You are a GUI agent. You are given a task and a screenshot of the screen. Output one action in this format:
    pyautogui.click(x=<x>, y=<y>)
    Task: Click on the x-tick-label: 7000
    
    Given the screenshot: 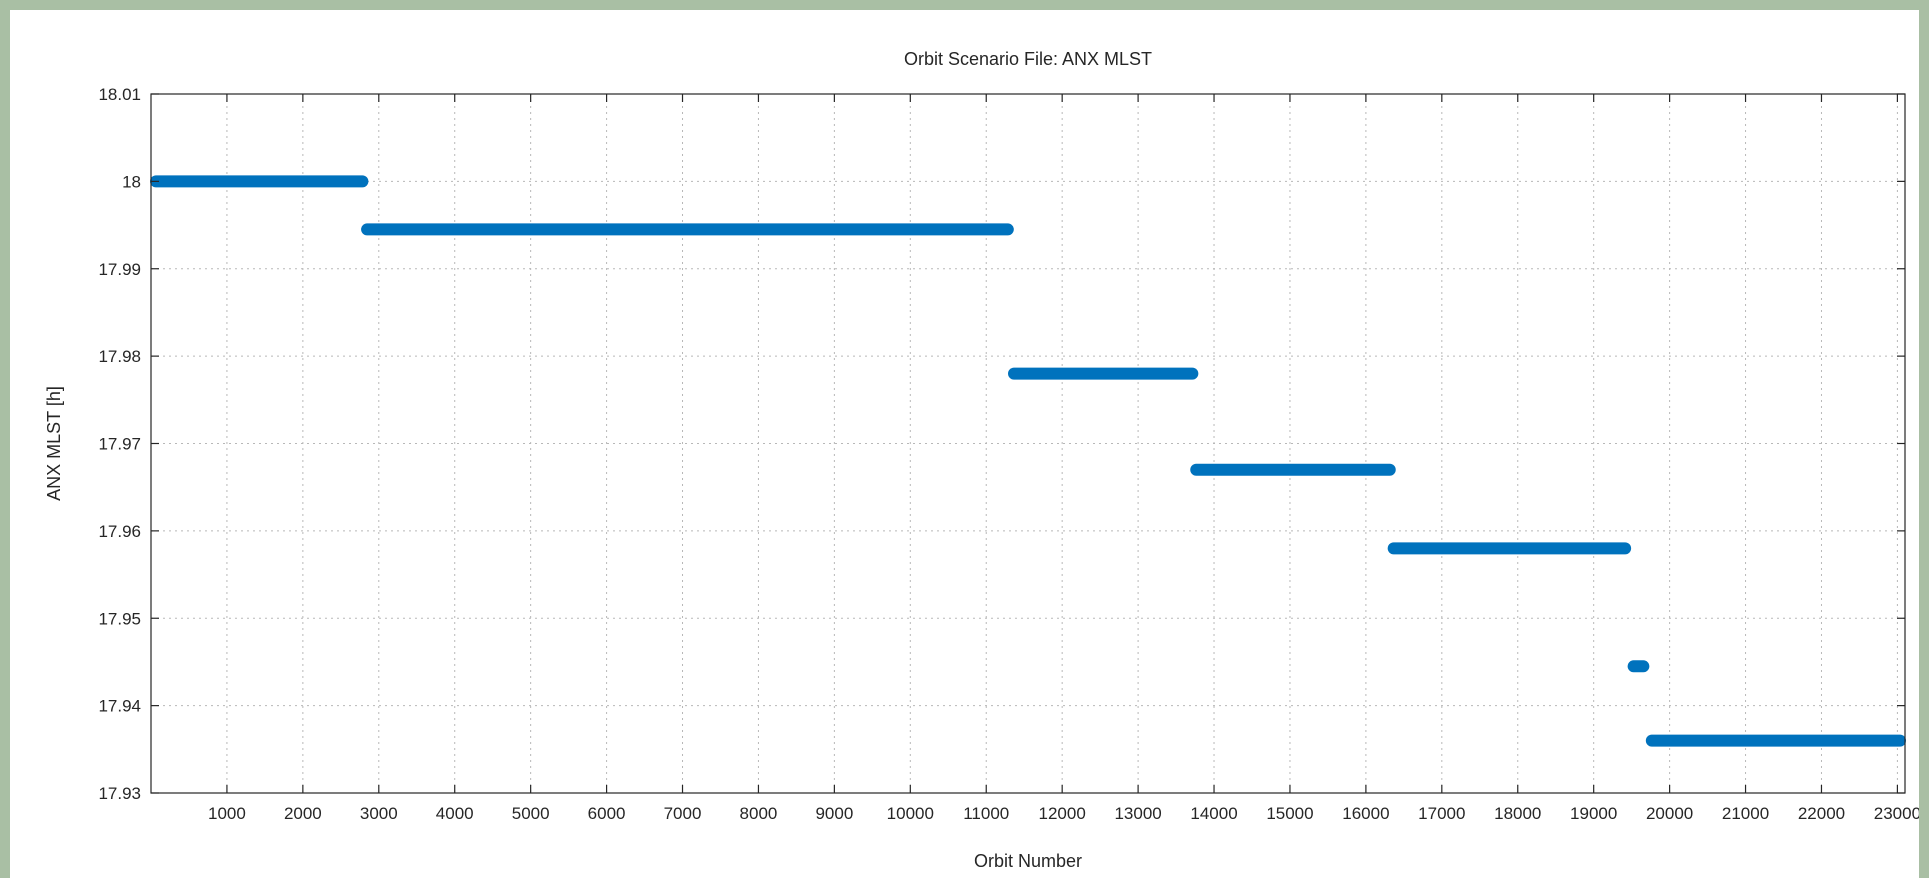 What is the action you would take?
    pyautogui.click(x=683, y=813)
    